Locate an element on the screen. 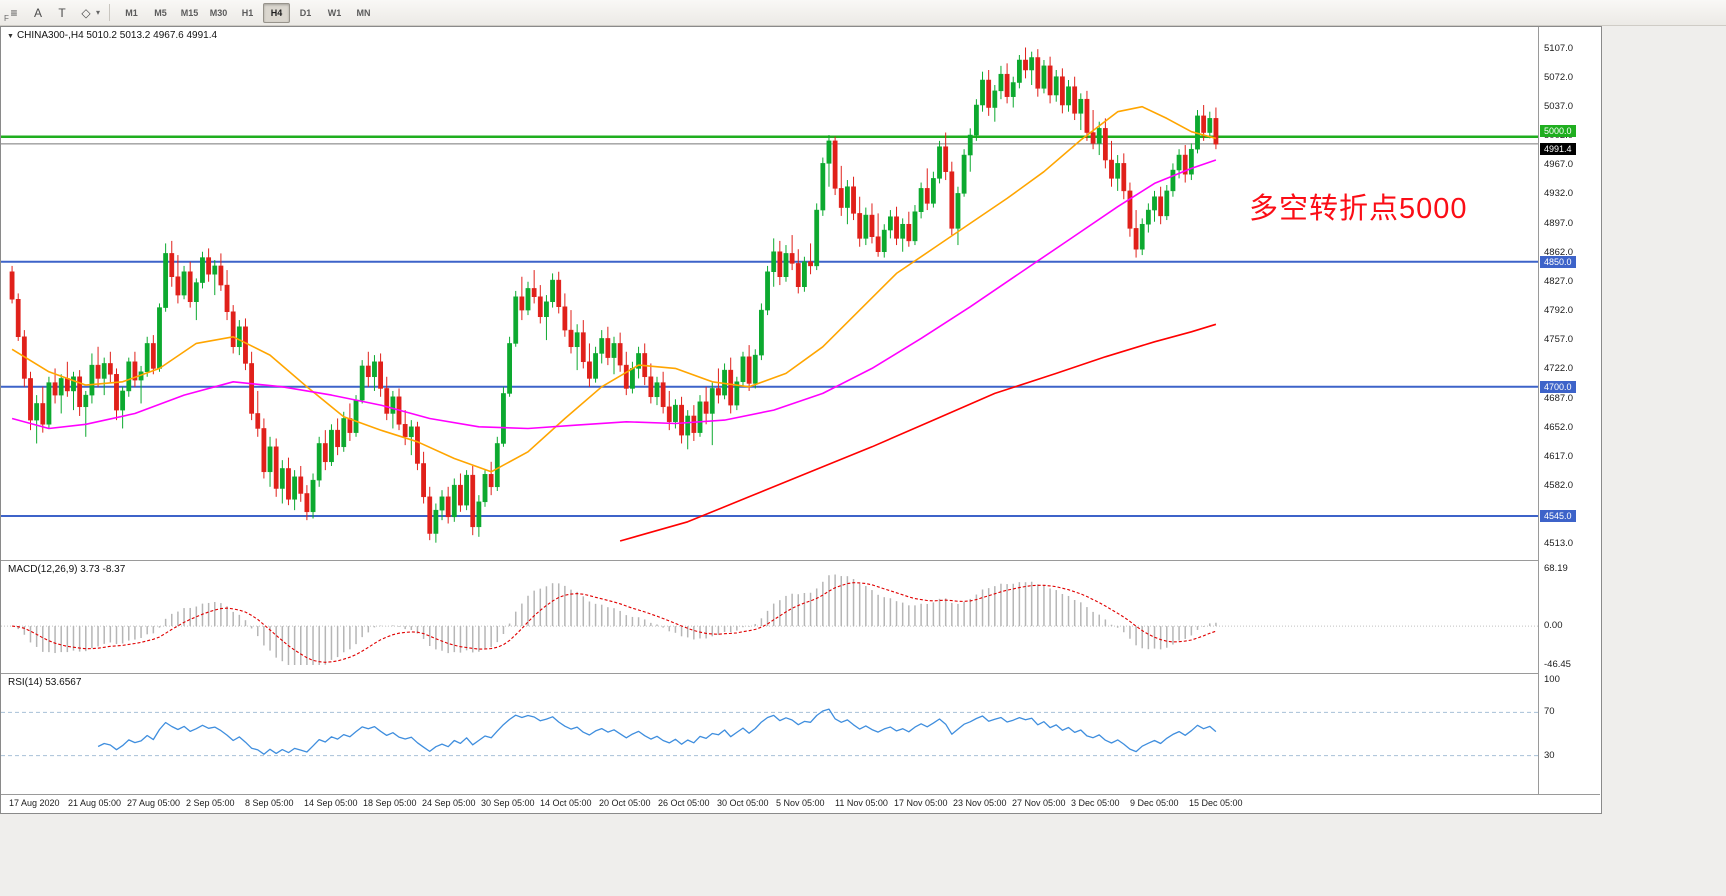  macd-panel: MACD(12,26,9) 3.73 -8.37 is located at coordinates (769, 616).